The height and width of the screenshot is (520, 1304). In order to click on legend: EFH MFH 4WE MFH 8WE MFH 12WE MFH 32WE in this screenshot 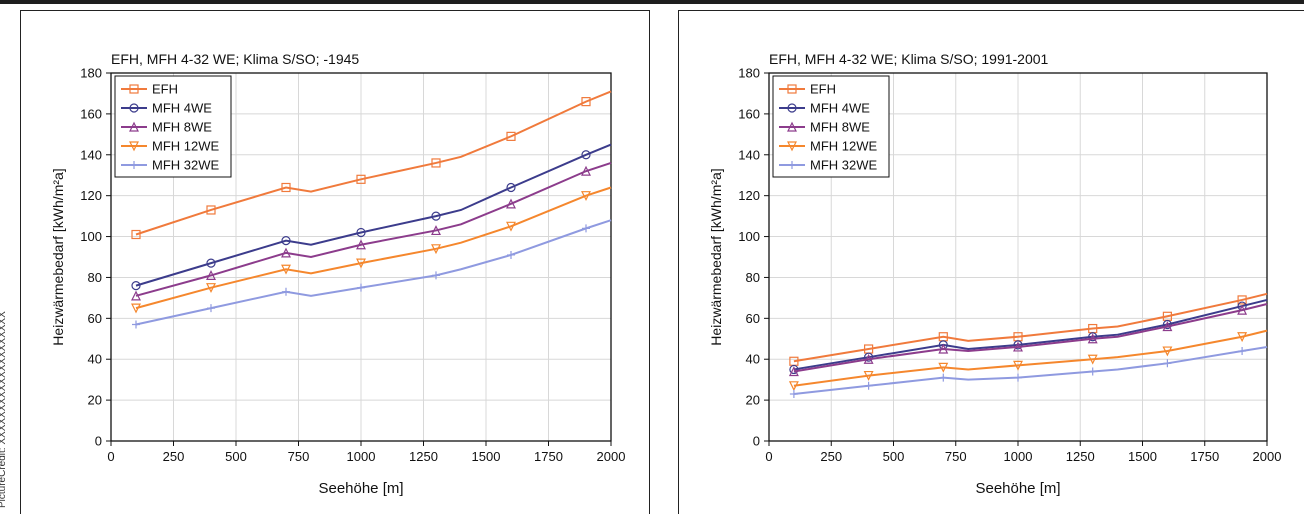, I will do `click(831, 126)`.